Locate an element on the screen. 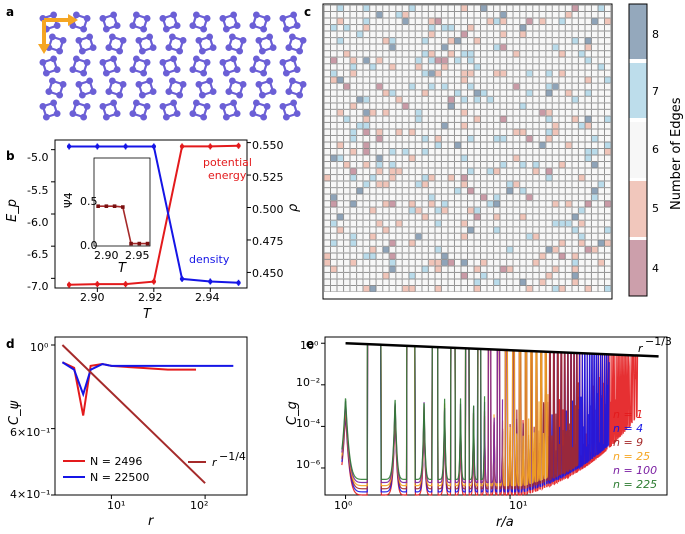 The width and height of the screenshot is (685, 534). b-rtick-2: 0.525 is located at coordinates (268, 177).